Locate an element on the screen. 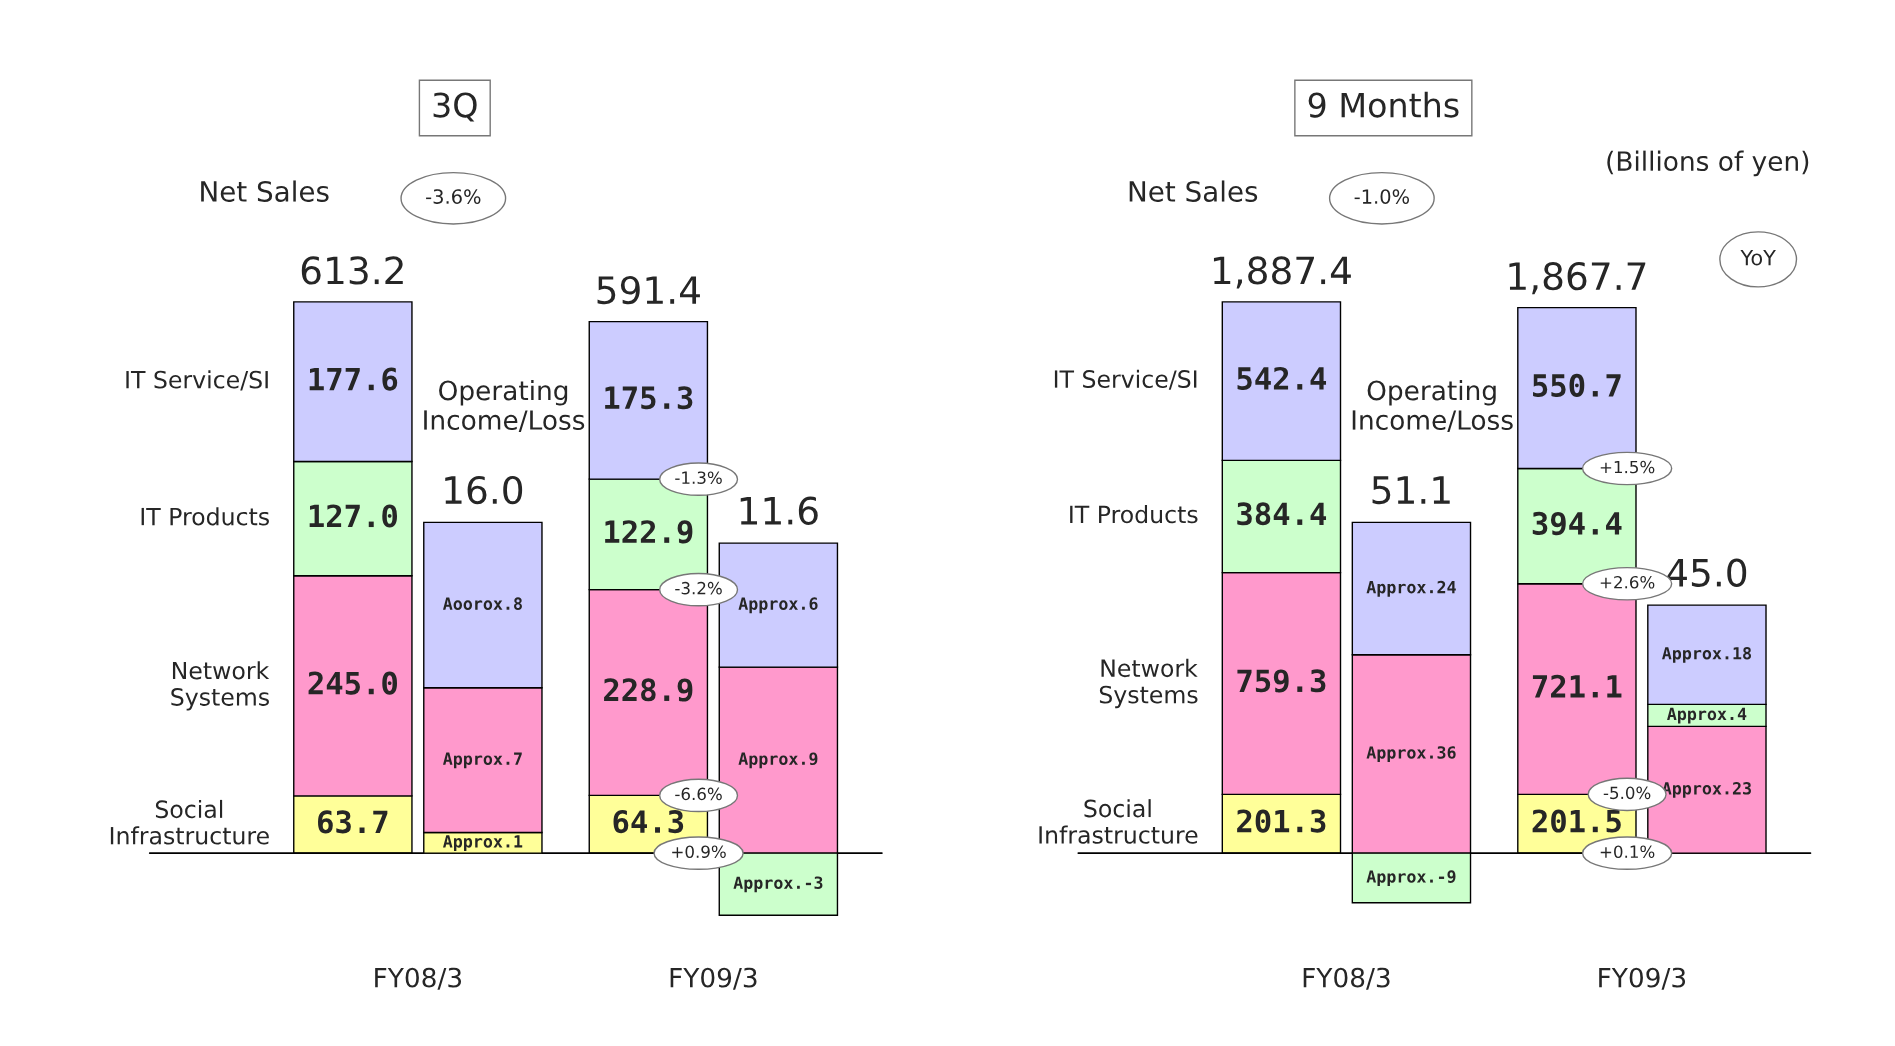  data-label: 228.9 is located at coordinates (648, 690).